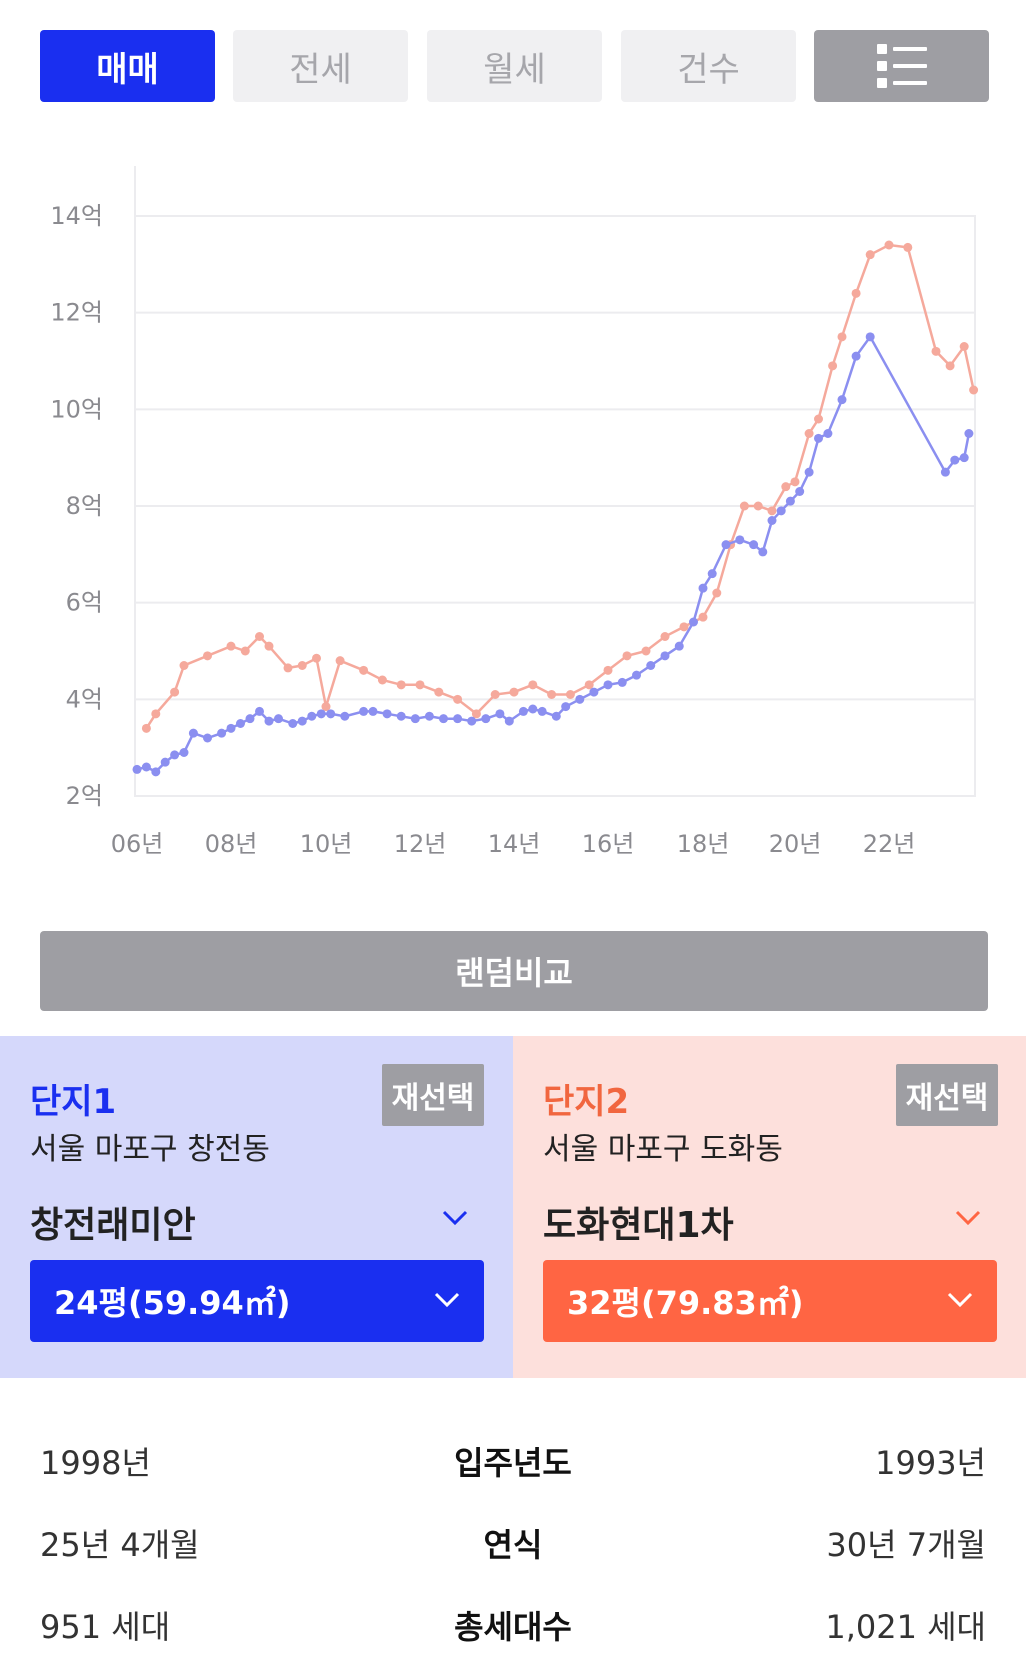  I want to click on tab-jeonse: 전세, so click(320, 66).